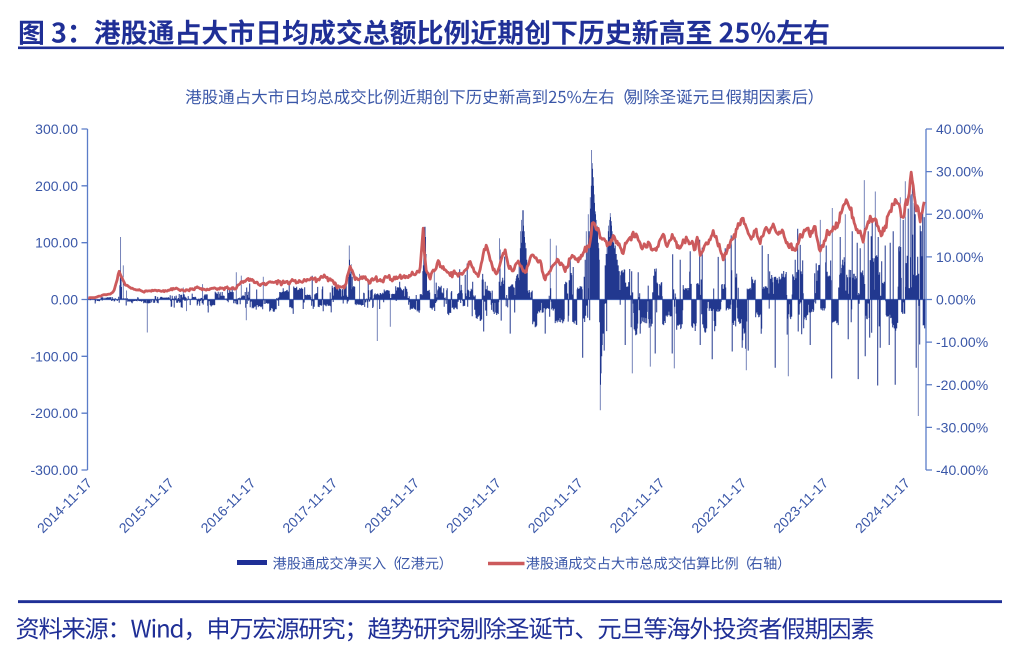  I want to click on svg-text: 30.00%, so click(959, 172).